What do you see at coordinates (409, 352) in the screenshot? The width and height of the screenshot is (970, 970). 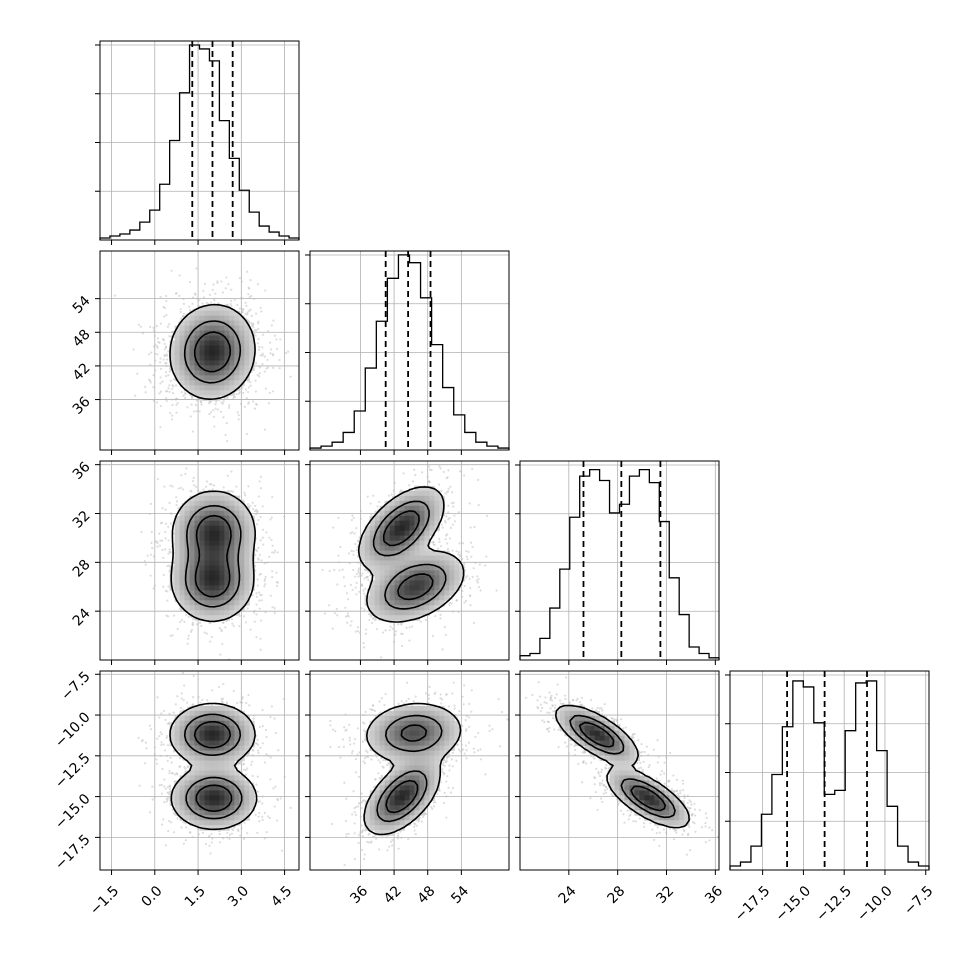 I see `histogram-bar` at bounding box center [409, 352].